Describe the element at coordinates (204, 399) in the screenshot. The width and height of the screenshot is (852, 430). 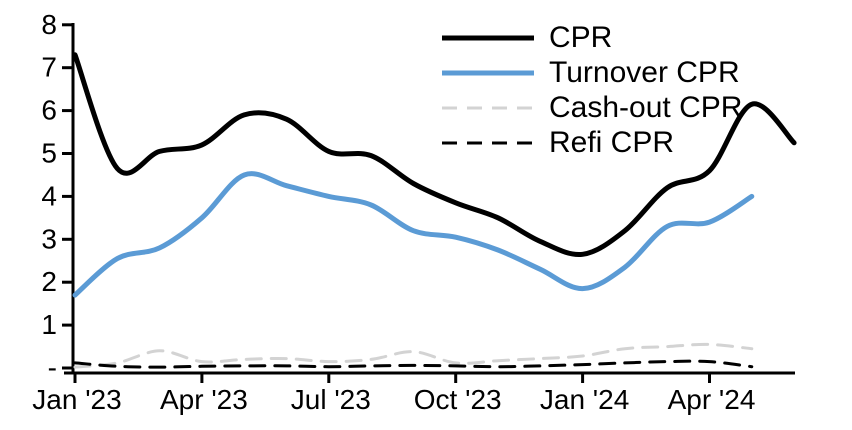
I see `x-tick-label: Apr '23` at that location.